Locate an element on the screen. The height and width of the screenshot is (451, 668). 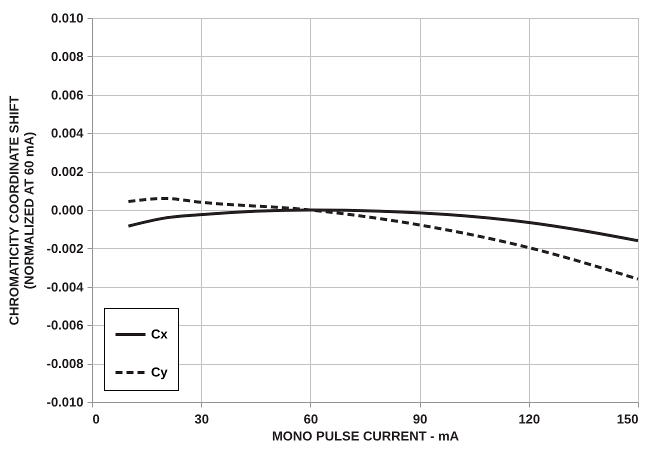
x-tick-label: 60 is located at coordinates (311, 419).